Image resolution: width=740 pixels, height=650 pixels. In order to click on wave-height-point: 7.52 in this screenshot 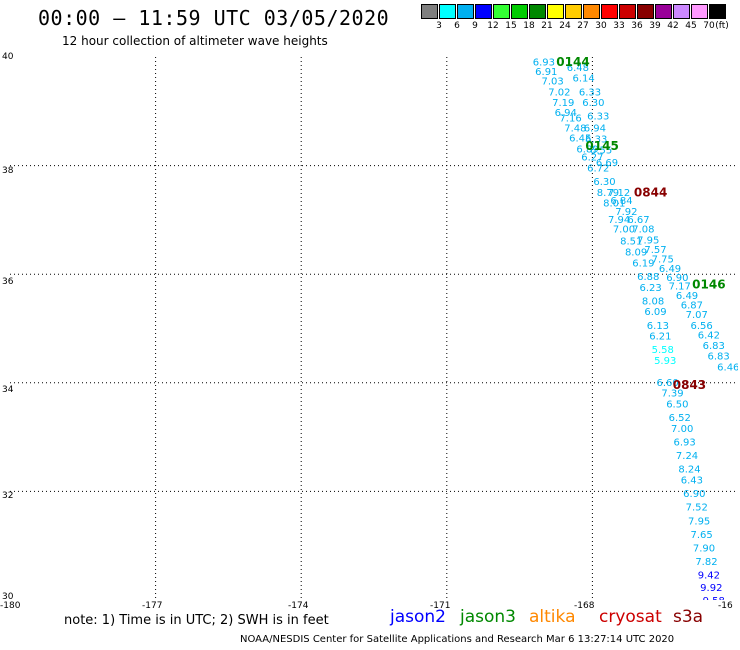, I will do `click(697, 508)`.